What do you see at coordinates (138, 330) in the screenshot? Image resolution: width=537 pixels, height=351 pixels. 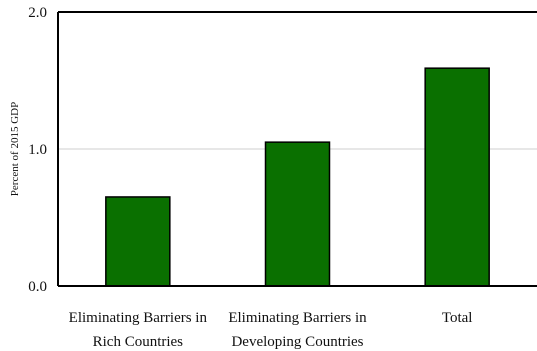 I see `category-label-1: Eliminating Barriers in Rich Countries` at bounding box center [138, 330].